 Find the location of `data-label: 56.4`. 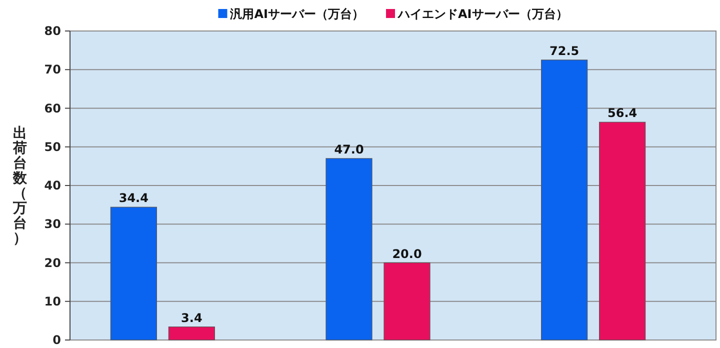

data-label: 56.4 is located at coordinates (623, 113).